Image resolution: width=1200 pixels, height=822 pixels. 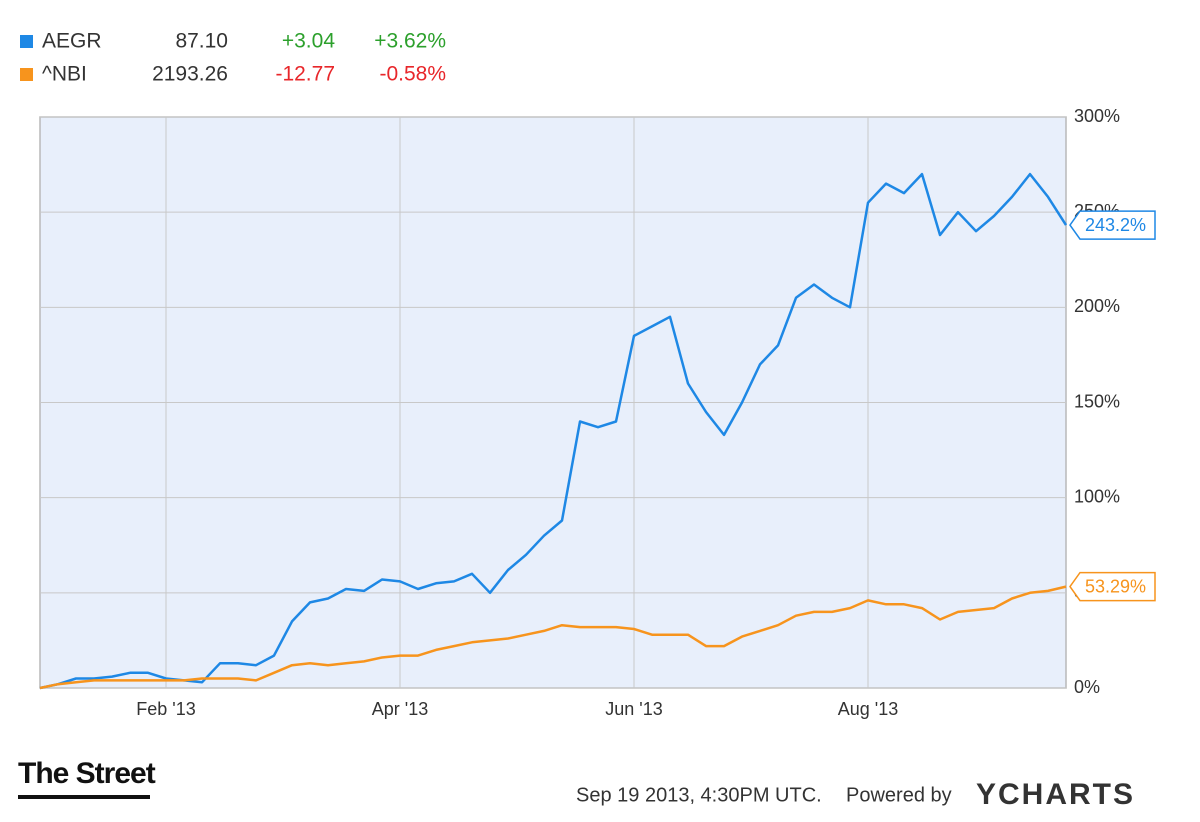 I want to click on value-label: 53.29%, so click(x=1115, y=586).